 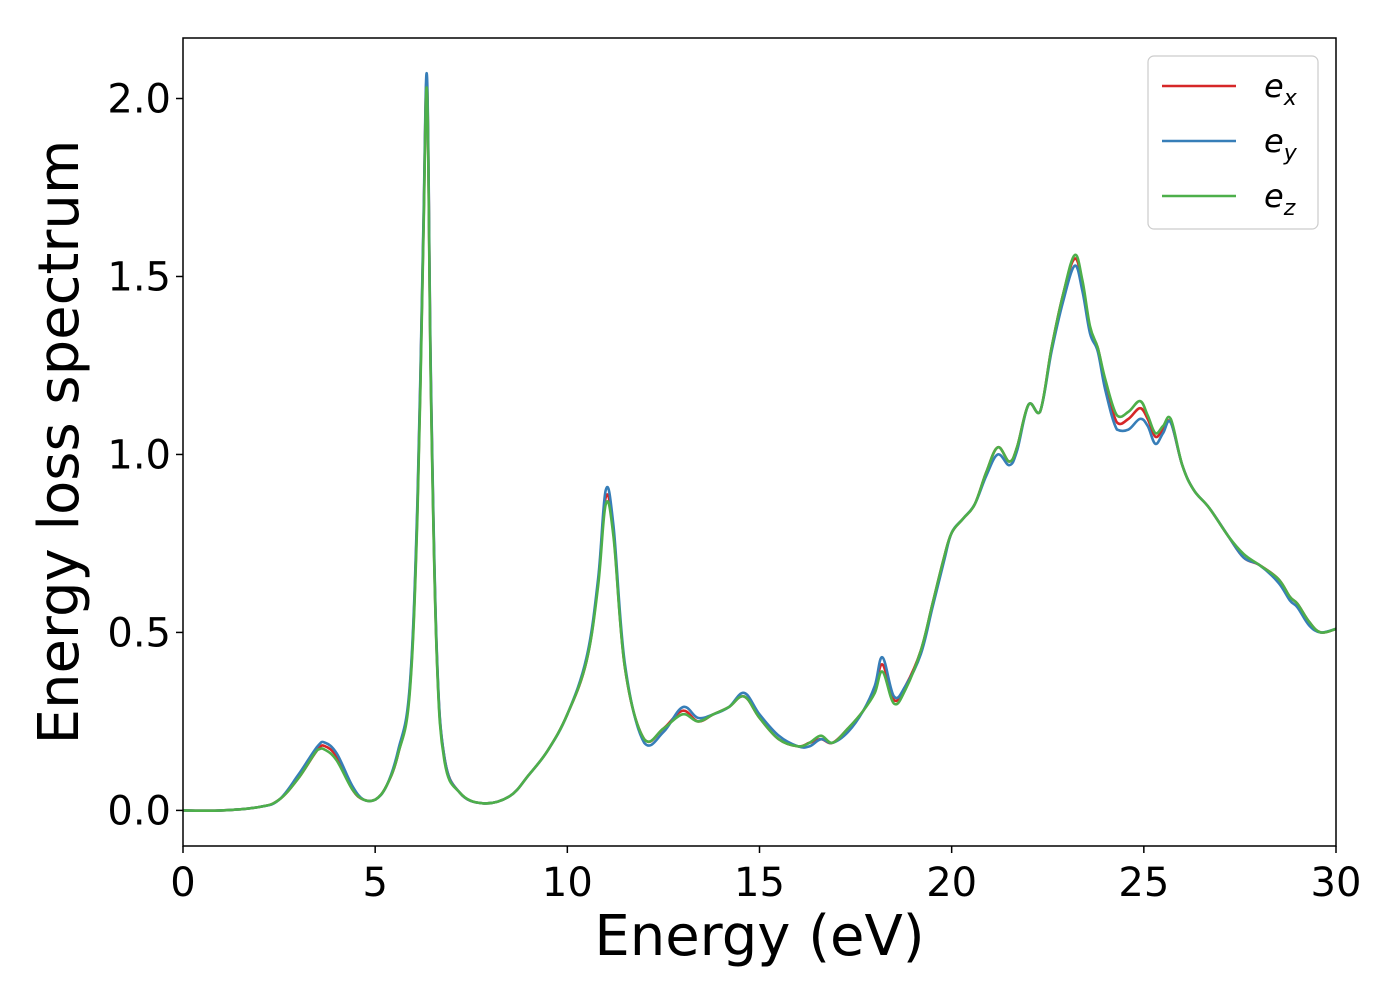 I want to click on x-tick-label: 0, so click(x=182, y=883).